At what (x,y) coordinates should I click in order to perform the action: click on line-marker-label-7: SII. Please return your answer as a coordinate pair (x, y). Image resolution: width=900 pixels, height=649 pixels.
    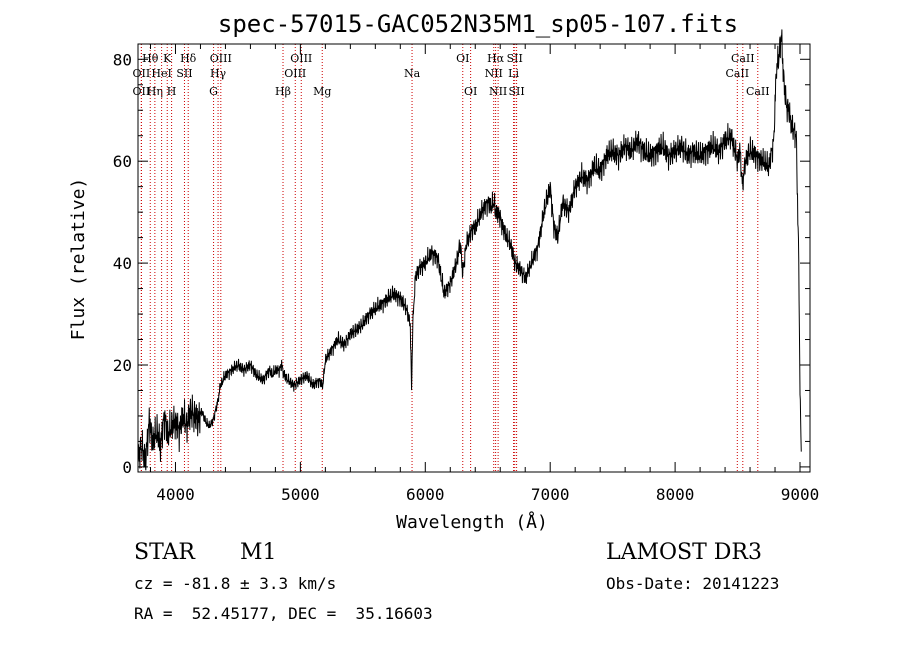
    Looking at the image, I should click on (184, 73).